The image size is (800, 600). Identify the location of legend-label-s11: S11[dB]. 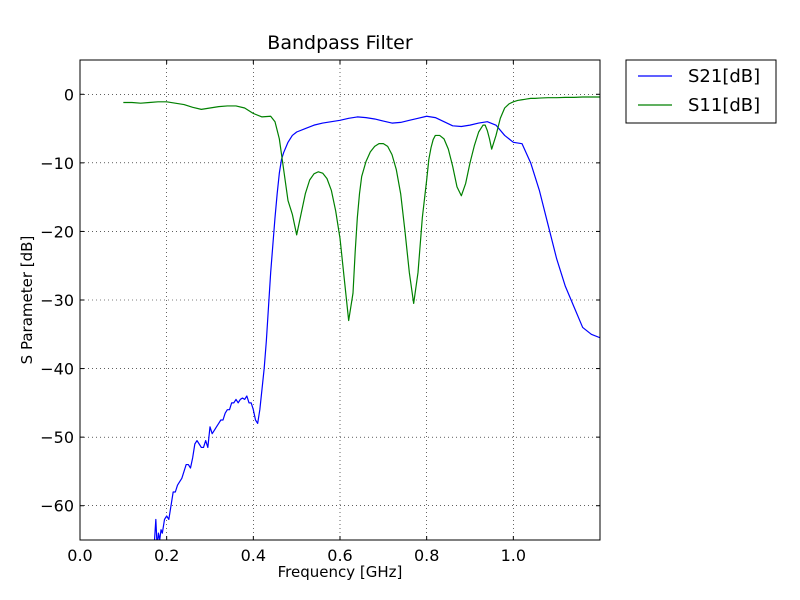
(724, 105).